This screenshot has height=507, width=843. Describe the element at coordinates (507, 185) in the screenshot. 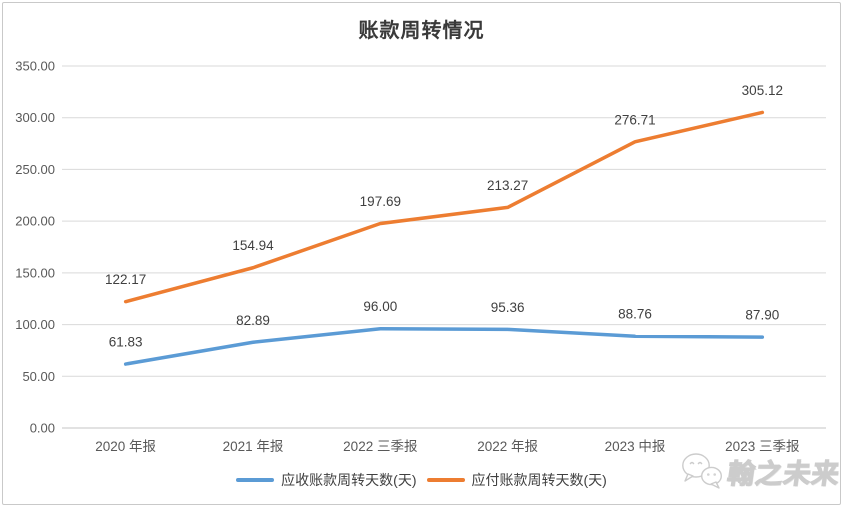

I see `data-label: 213.27` at that location.